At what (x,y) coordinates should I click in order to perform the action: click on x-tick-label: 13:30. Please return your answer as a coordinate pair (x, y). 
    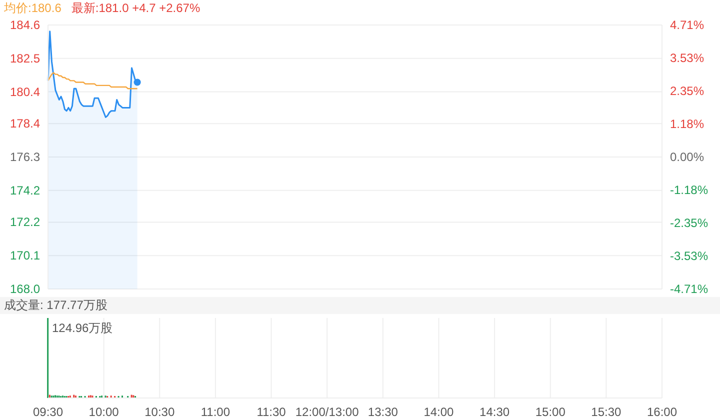
    Looking at the image, I should click on (383, 411).